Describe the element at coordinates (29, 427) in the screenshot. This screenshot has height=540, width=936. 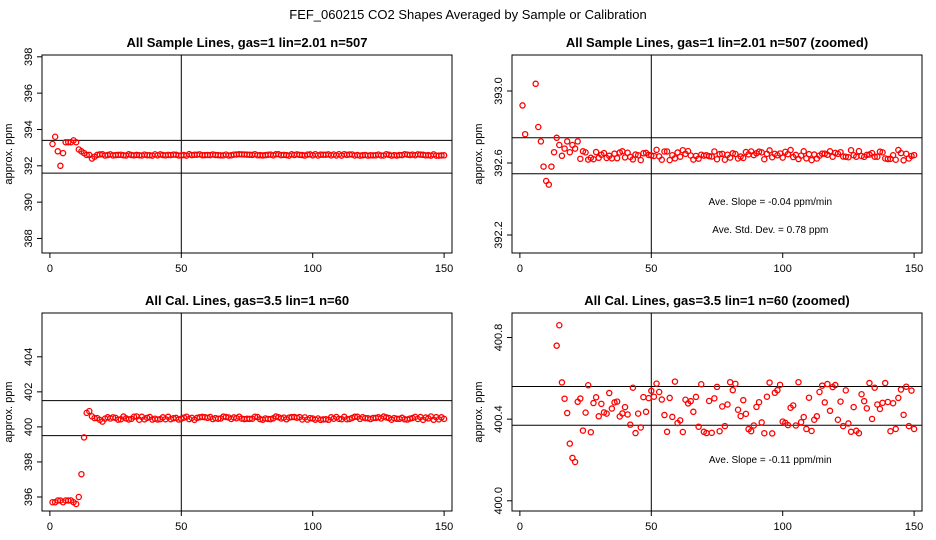
I see `p3-ytick-label-2: 400` at that location.